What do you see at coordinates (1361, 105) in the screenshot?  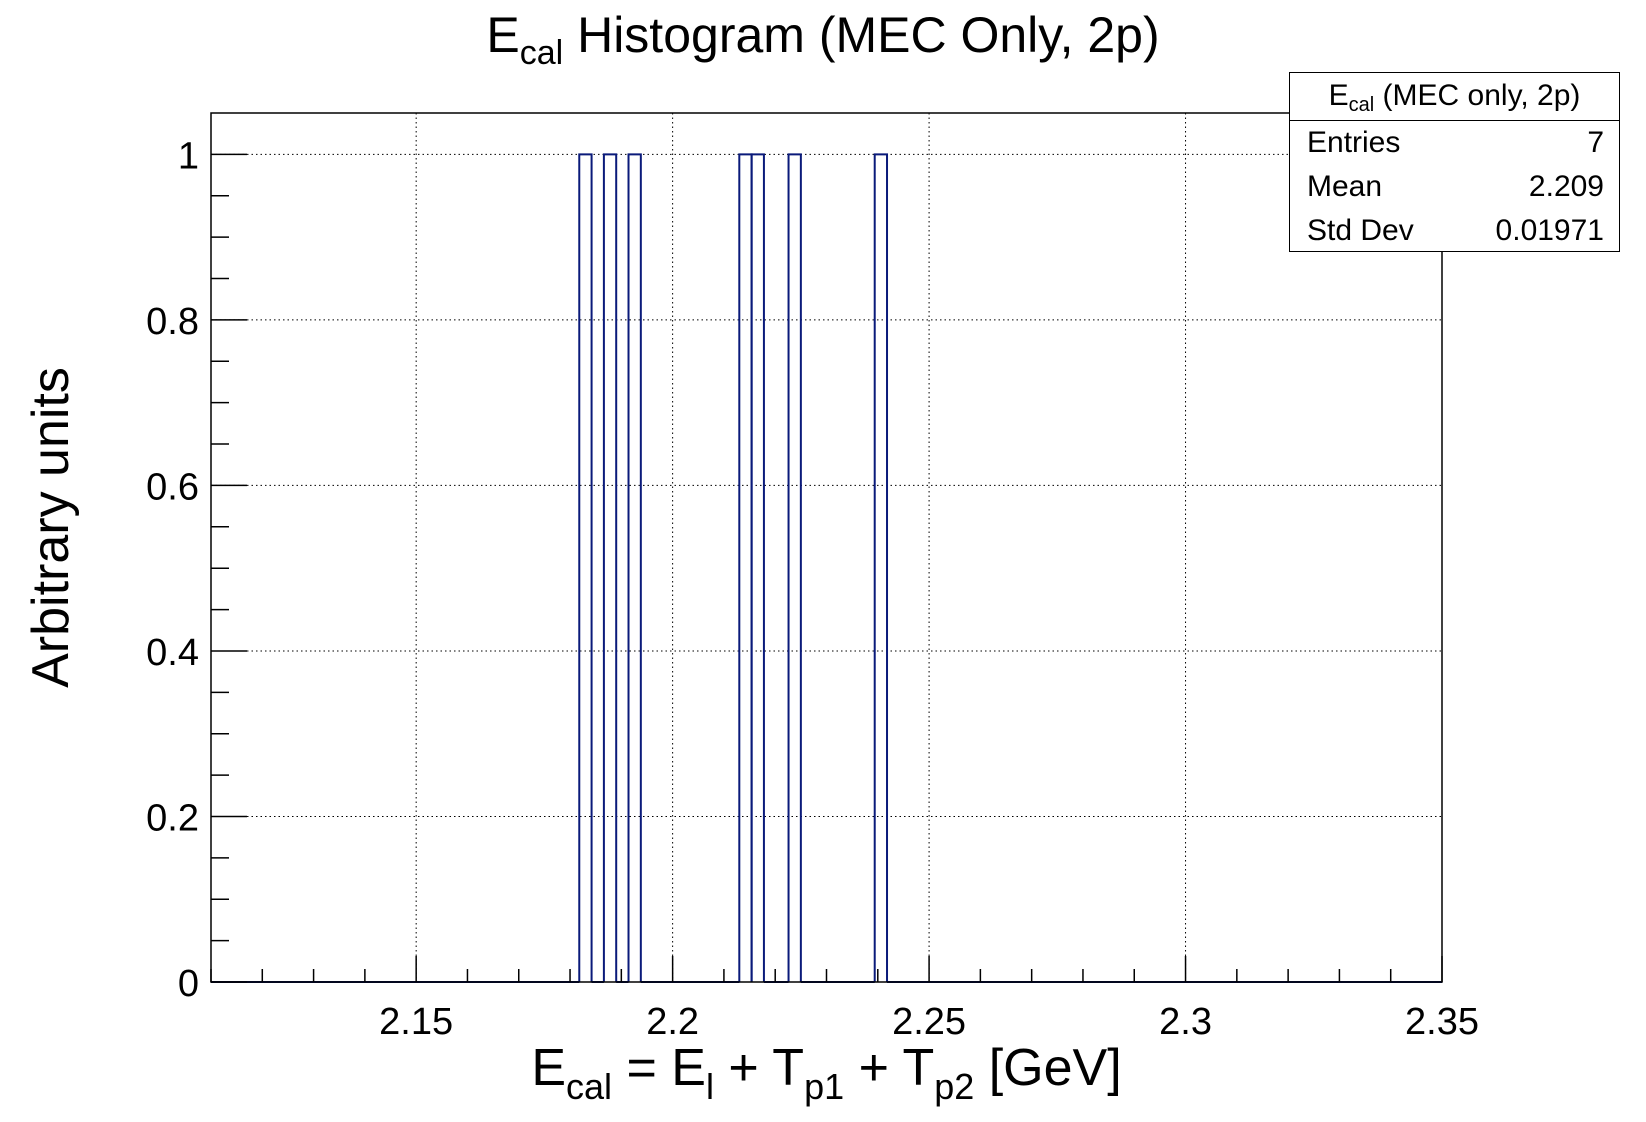 I see `stats-title-sub: cal` at bounding box center [1361, 105].